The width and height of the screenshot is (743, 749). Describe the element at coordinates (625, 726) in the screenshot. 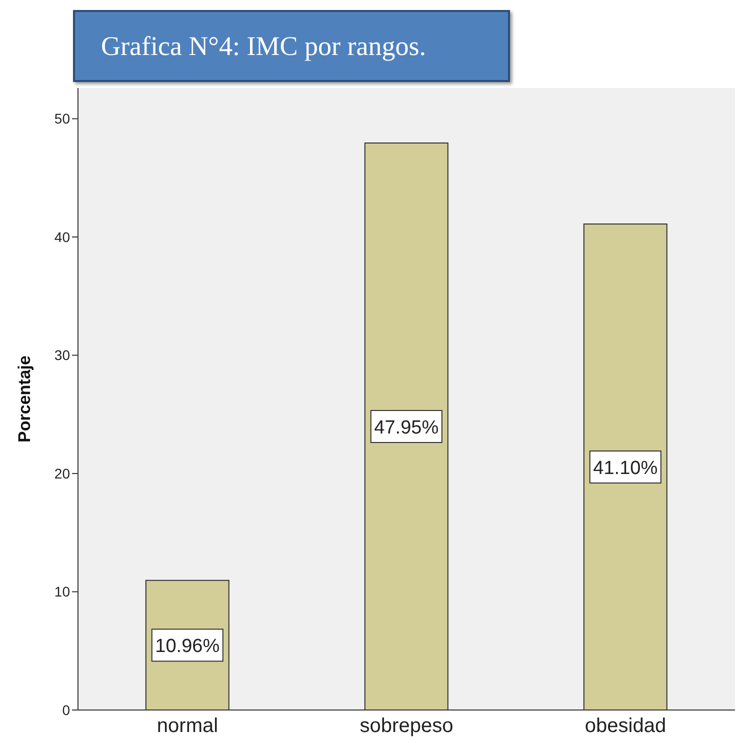

I see `x-tick-label: obesidad` at that location.